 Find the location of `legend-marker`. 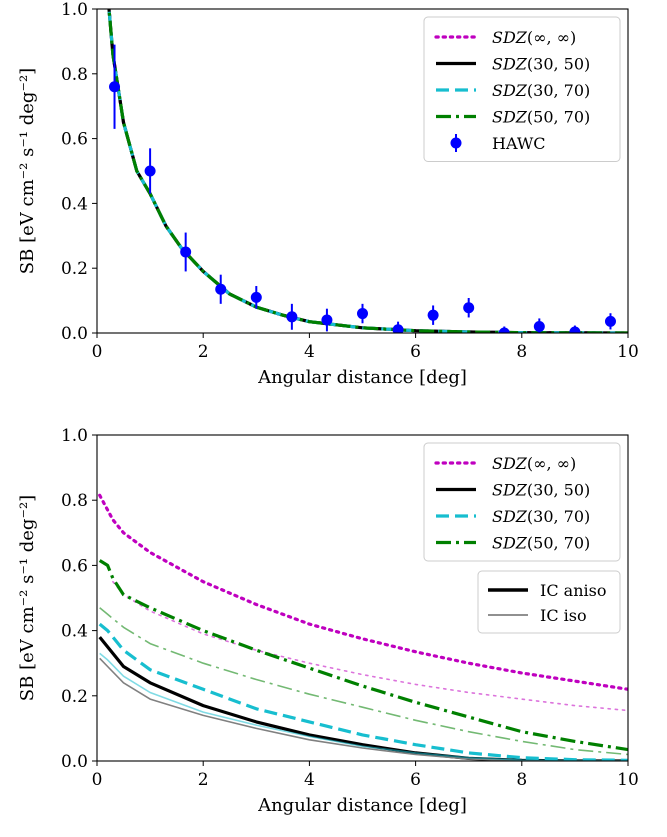

legend-marker is located at coordinates (456, 143).